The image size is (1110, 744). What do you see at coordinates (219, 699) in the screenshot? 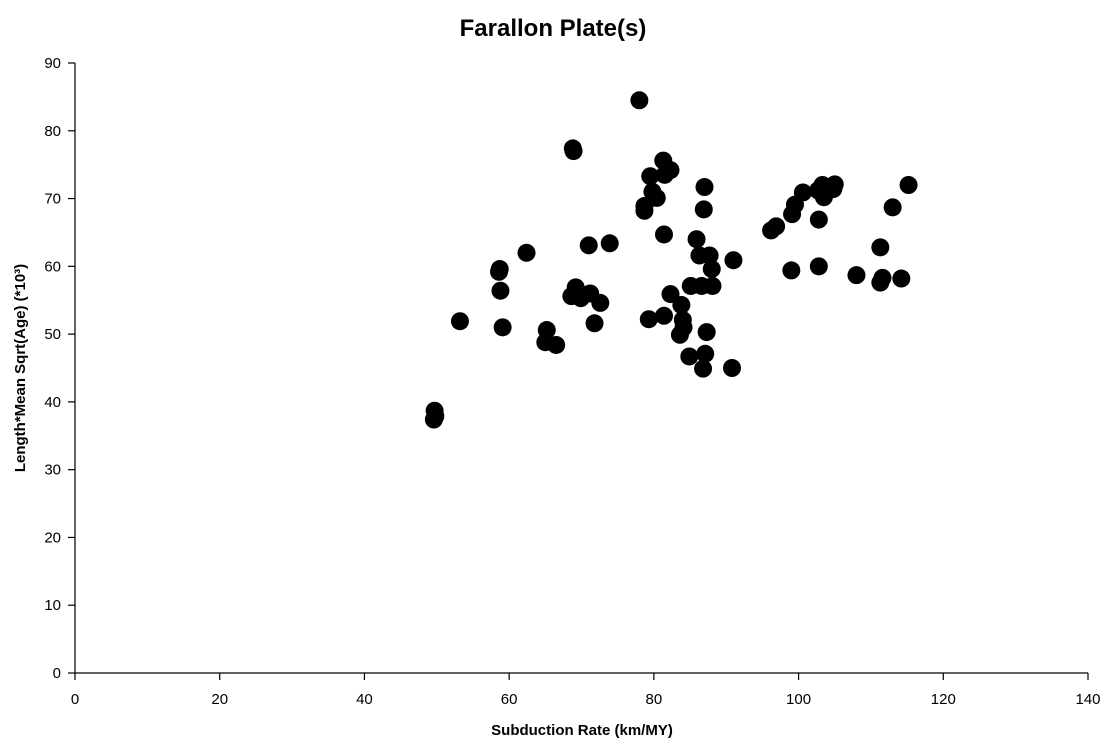
I see `x-tick-label: 20` at bounding box center [219, 699].